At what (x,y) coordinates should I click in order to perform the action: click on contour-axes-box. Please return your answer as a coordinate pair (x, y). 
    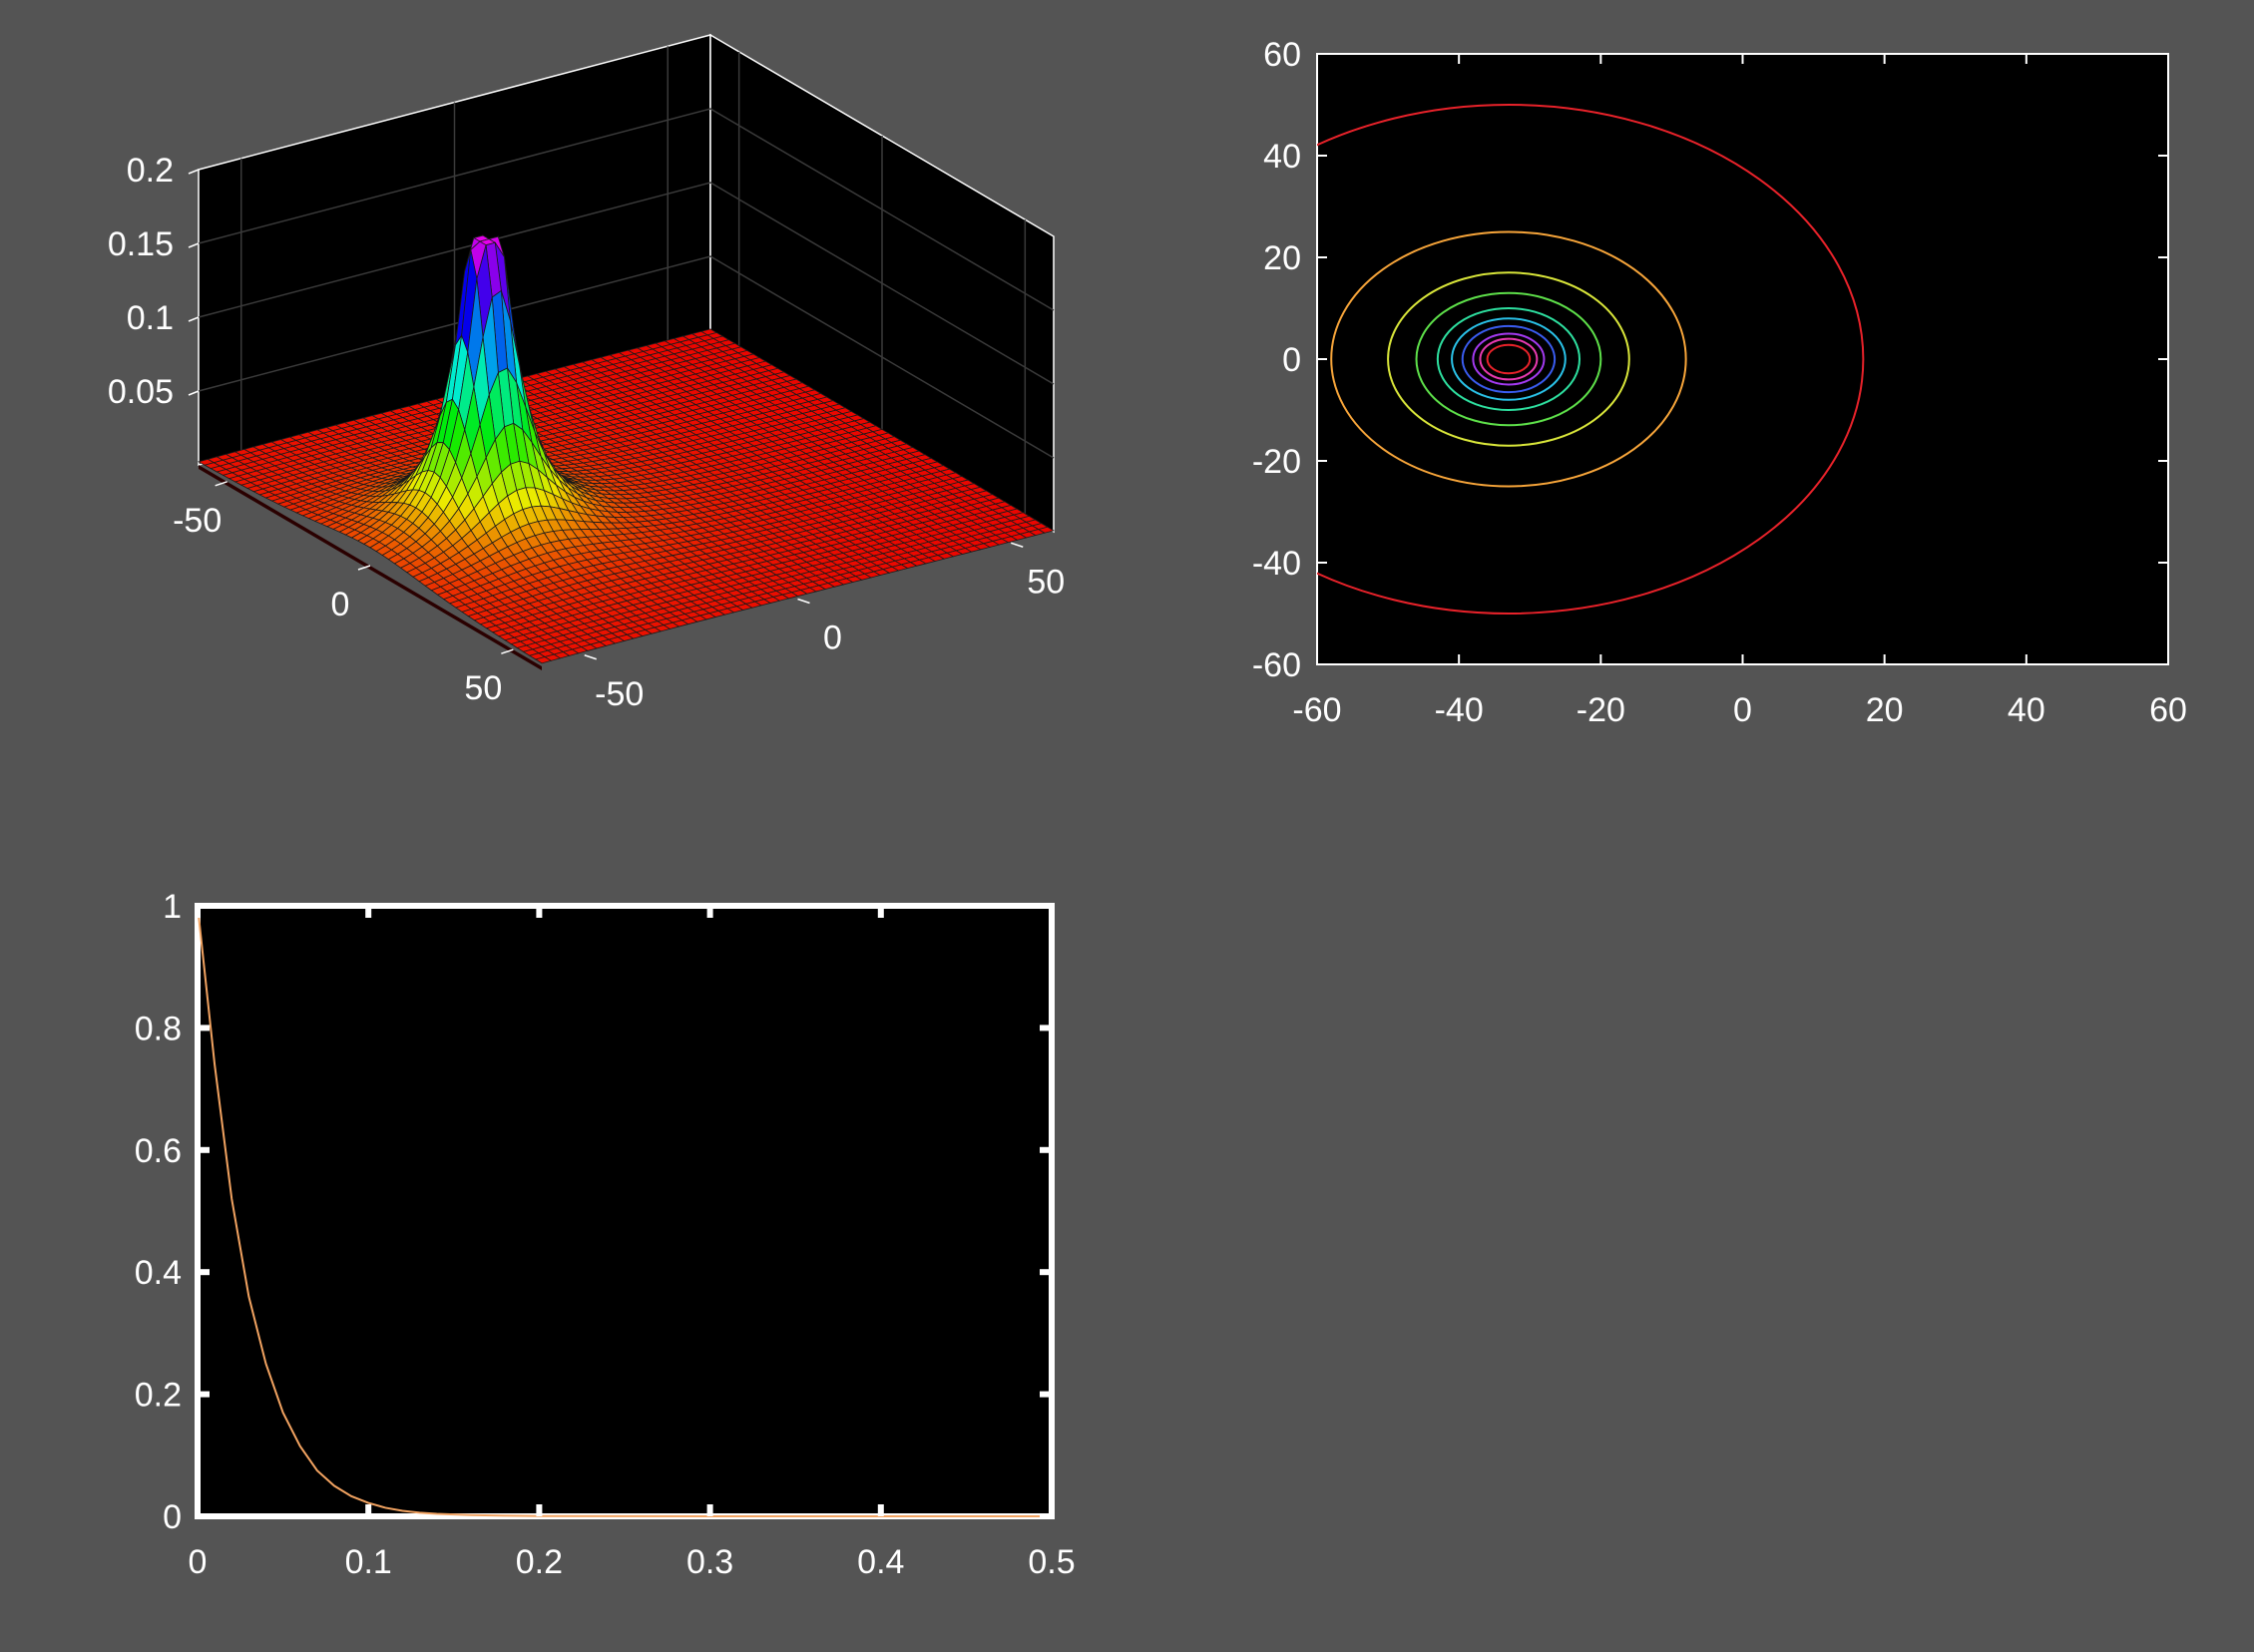
    Looking at the image, I should click on (1742, 359).